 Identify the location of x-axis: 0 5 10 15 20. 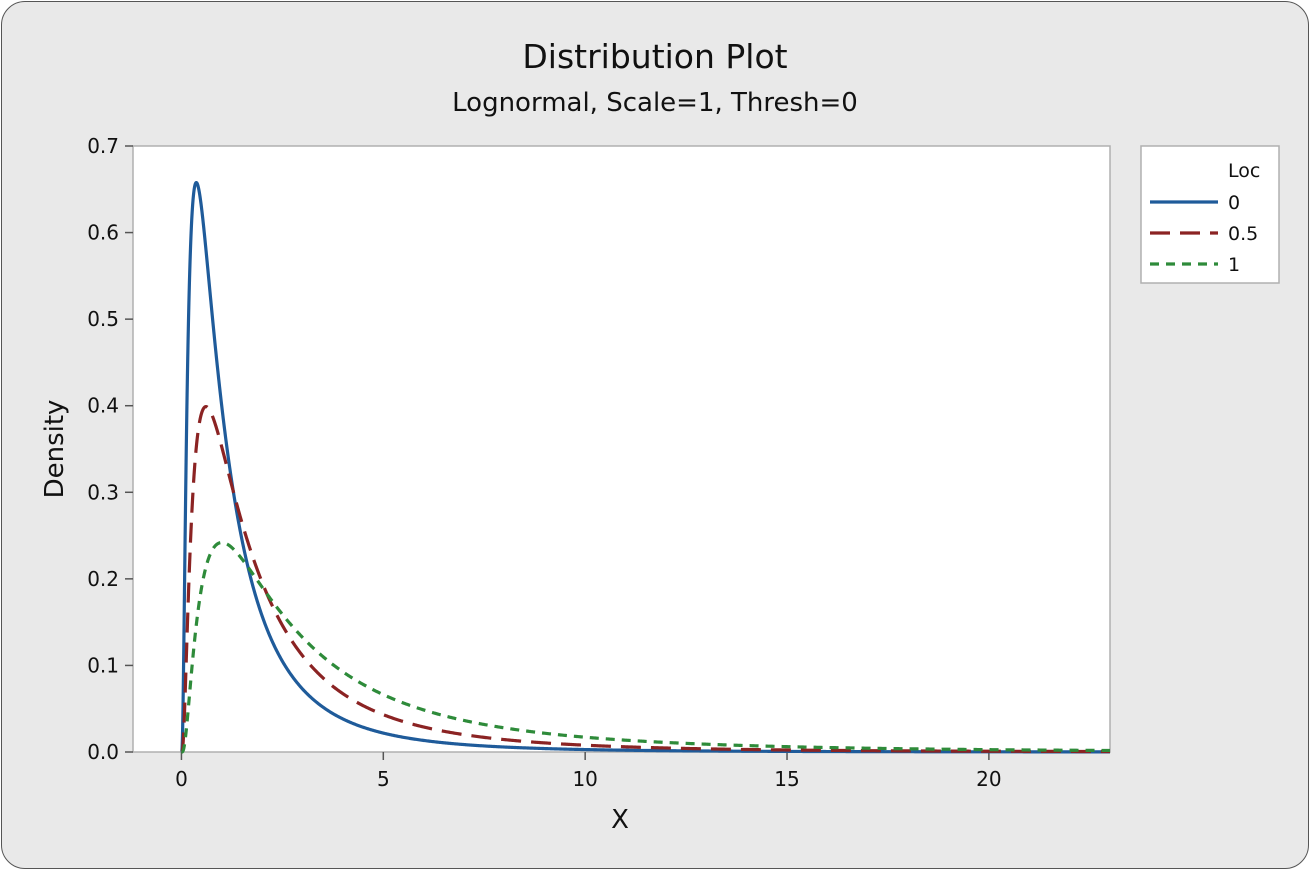
(588, 771).